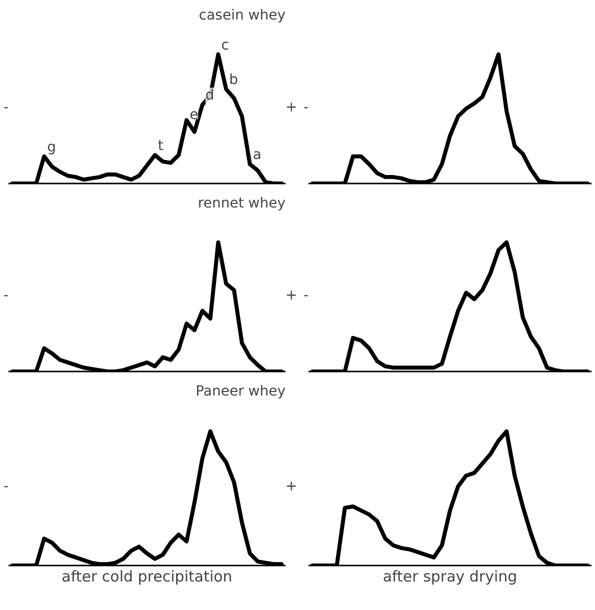 Image resolution: width=595 pixels, height=610 pixels. Describe the element at coordinates (257, 155) in the screenshot. I see `annotation: a` at that location.